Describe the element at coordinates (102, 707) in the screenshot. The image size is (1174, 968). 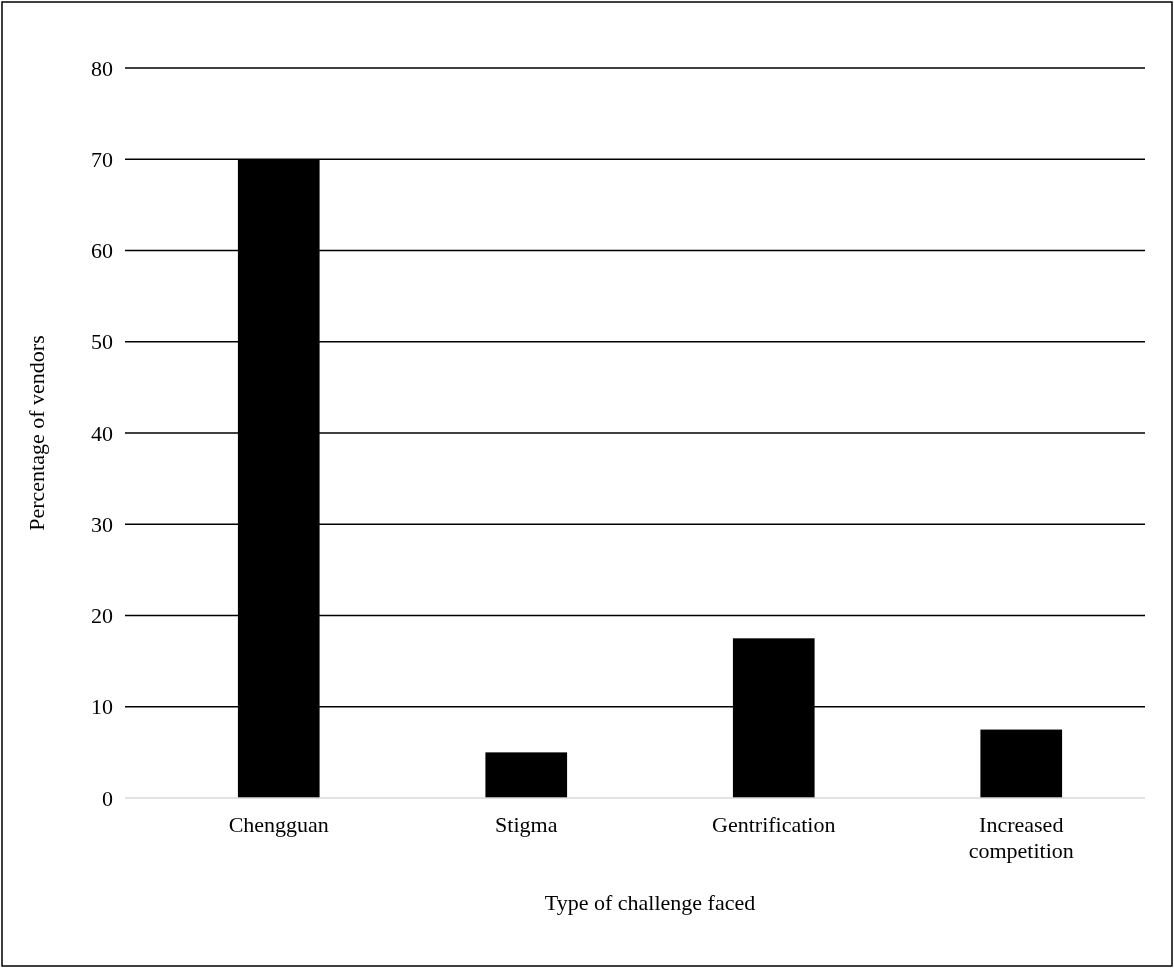
I see `y-tick-label: 10` at that location.